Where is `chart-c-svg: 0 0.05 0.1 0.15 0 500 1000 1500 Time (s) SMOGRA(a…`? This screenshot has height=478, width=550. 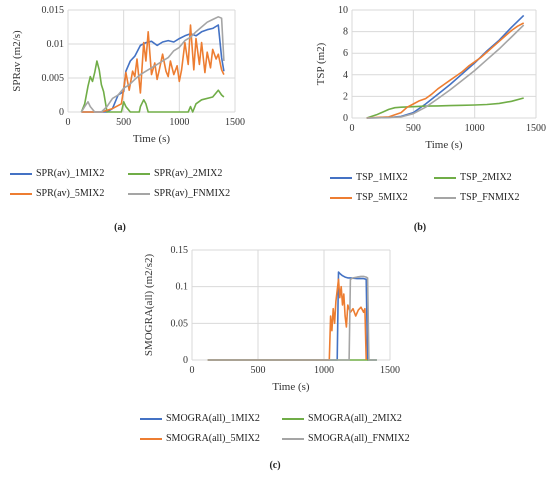
chart-c-svg: 0 0.05 0.1 0.15 0 500 1000 1500 Time (s) SMOGRA(a… is located at coordinates (271, 319).